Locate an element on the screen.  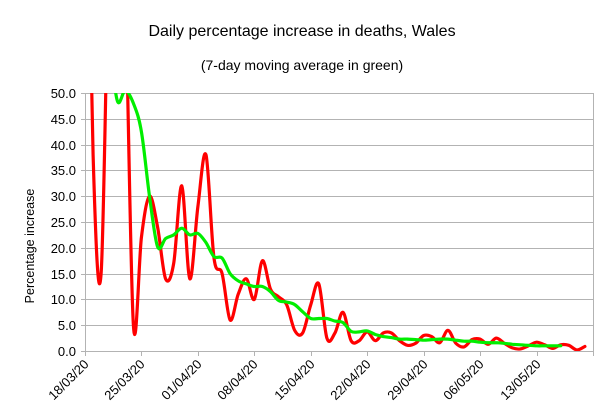
y-tick-label: 35.0 is located at coordinates (63, 170).